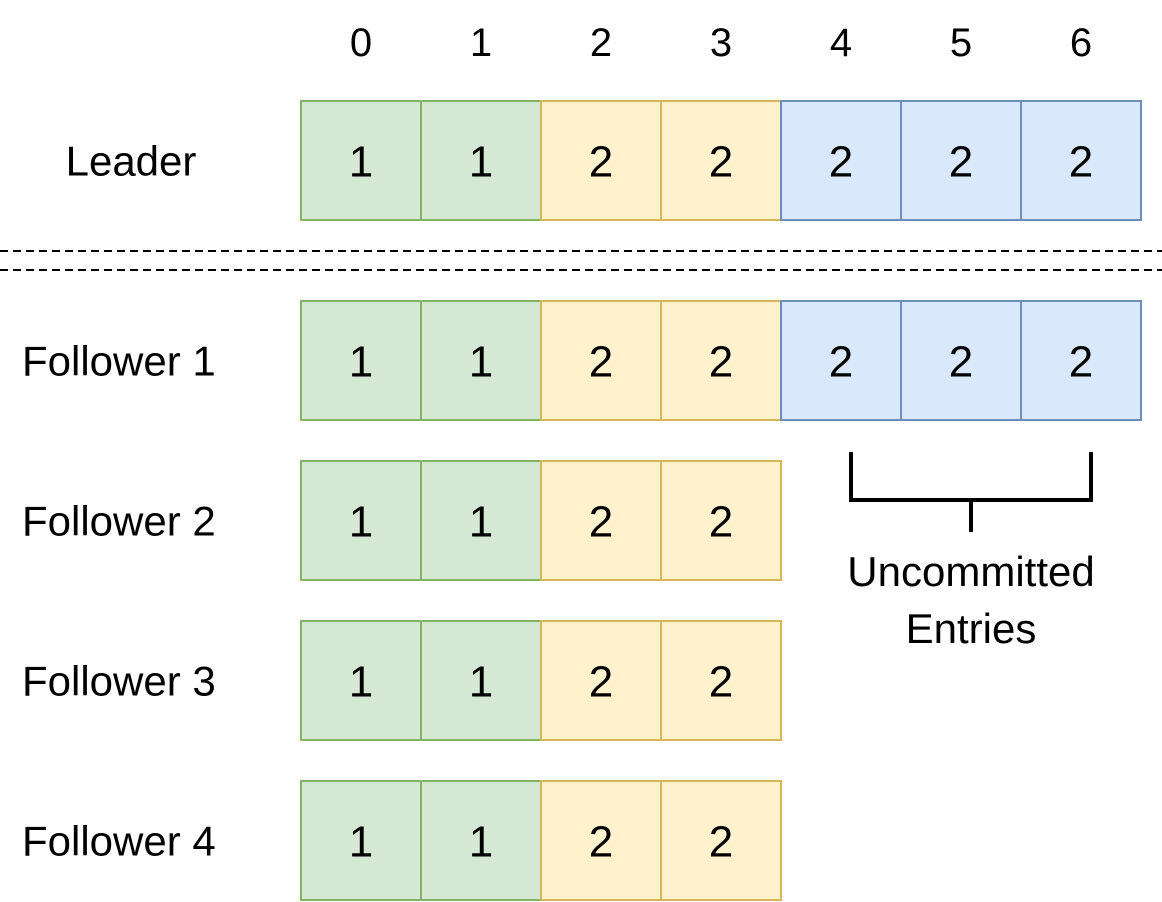  I want to click on log-row-leader: Leader 1 1 2 2 2 2 2, so click(604, 160).